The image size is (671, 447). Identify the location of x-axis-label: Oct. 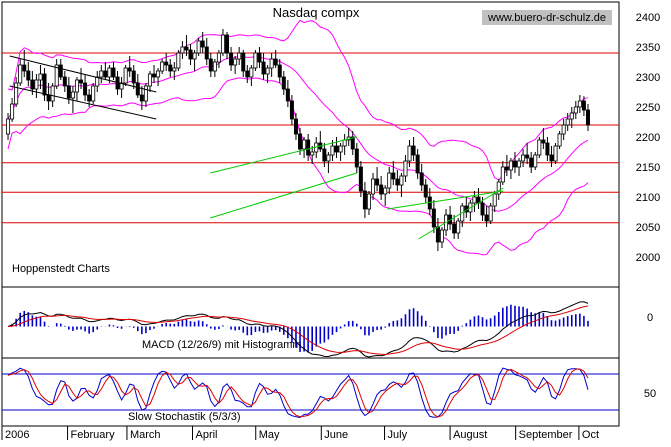
(590, 435).